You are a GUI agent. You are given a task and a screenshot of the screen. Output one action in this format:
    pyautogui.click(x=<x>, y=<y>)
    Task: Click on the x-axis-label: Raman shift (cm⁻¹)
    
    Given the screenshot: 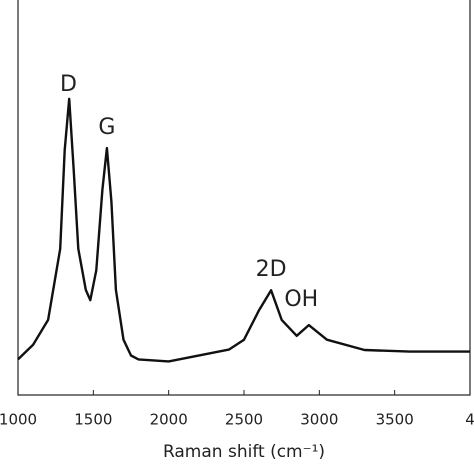 What is the action you would take?
    pyautogui.click(x=244, y=452)
    